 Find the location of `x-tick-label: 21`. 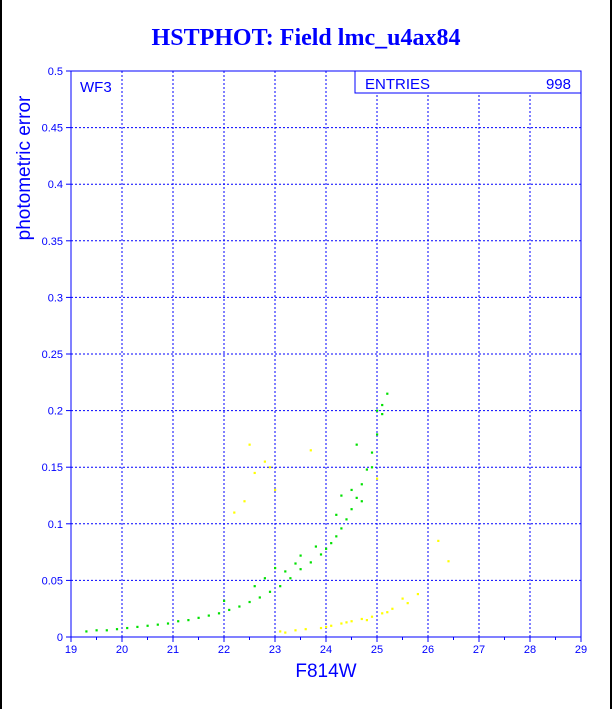

x-tick-label: 21 is located at coordinates (173, 650).